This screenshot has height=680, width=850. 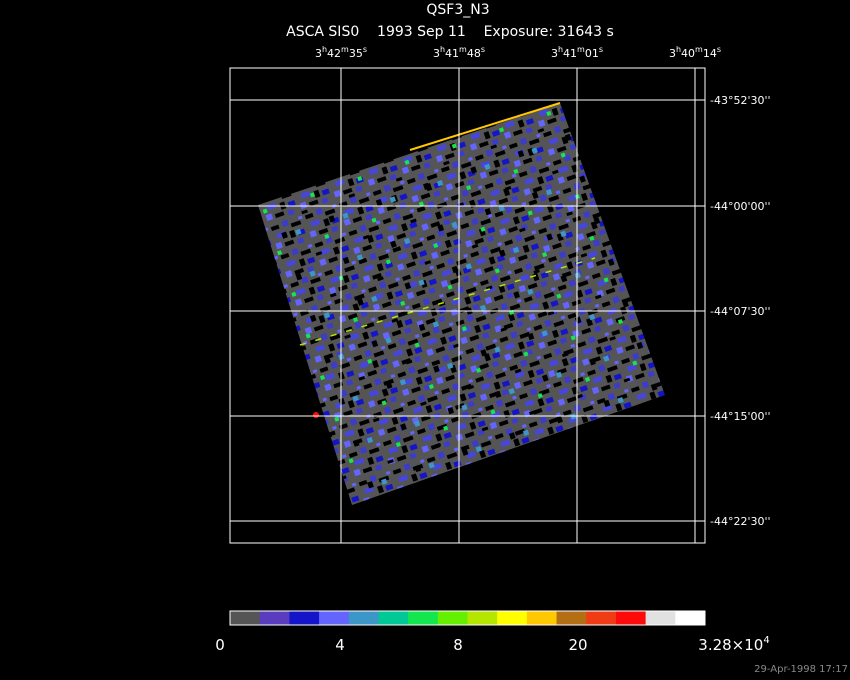 What do you see at coordinates (730, 645) in the screenshot?
I see `colorbar-value: 3.28×10` at bounding box center [730, 645].